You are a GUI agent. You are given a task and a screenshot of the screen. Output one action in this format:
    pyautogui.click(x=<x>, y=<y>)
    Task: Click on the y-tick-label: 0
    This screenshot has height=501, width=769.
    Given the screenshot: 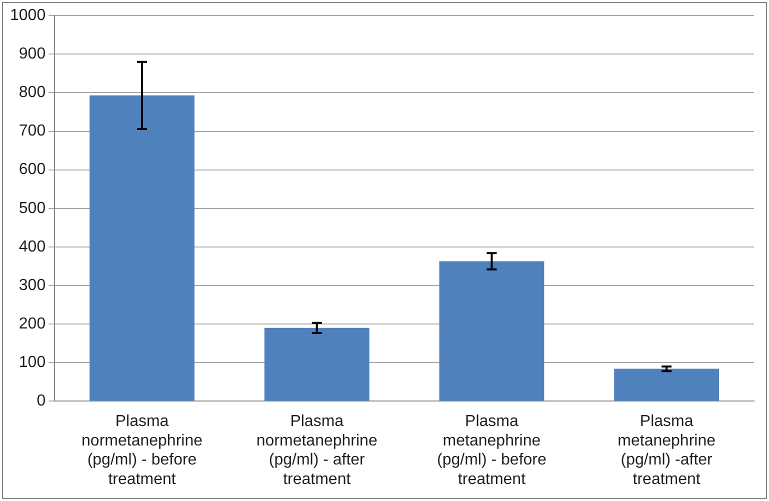 What is the action you would take?
    pyautogui.click(x=41, y=401)
    